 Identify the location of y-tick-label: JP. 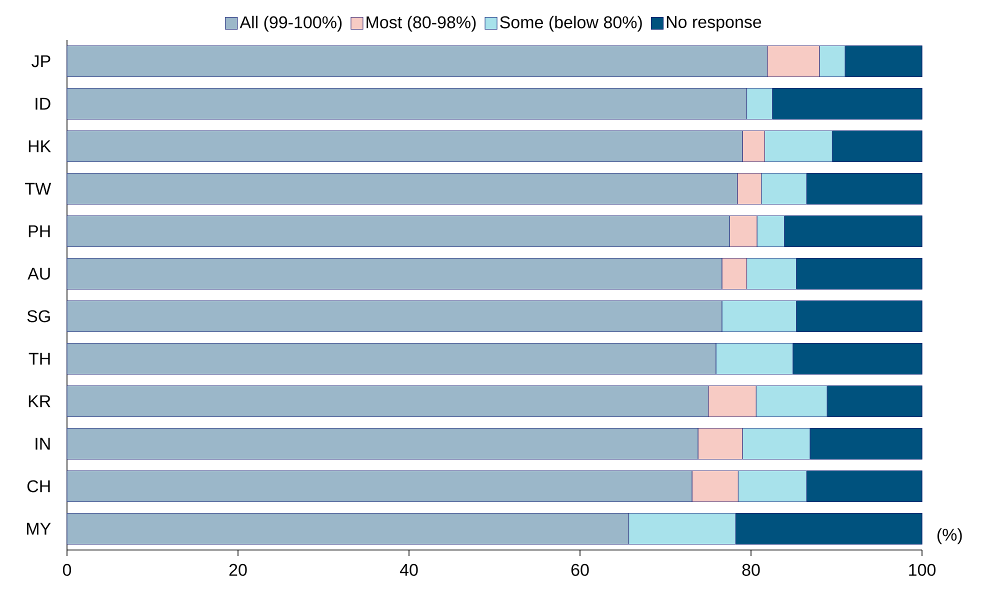
(41, 61).